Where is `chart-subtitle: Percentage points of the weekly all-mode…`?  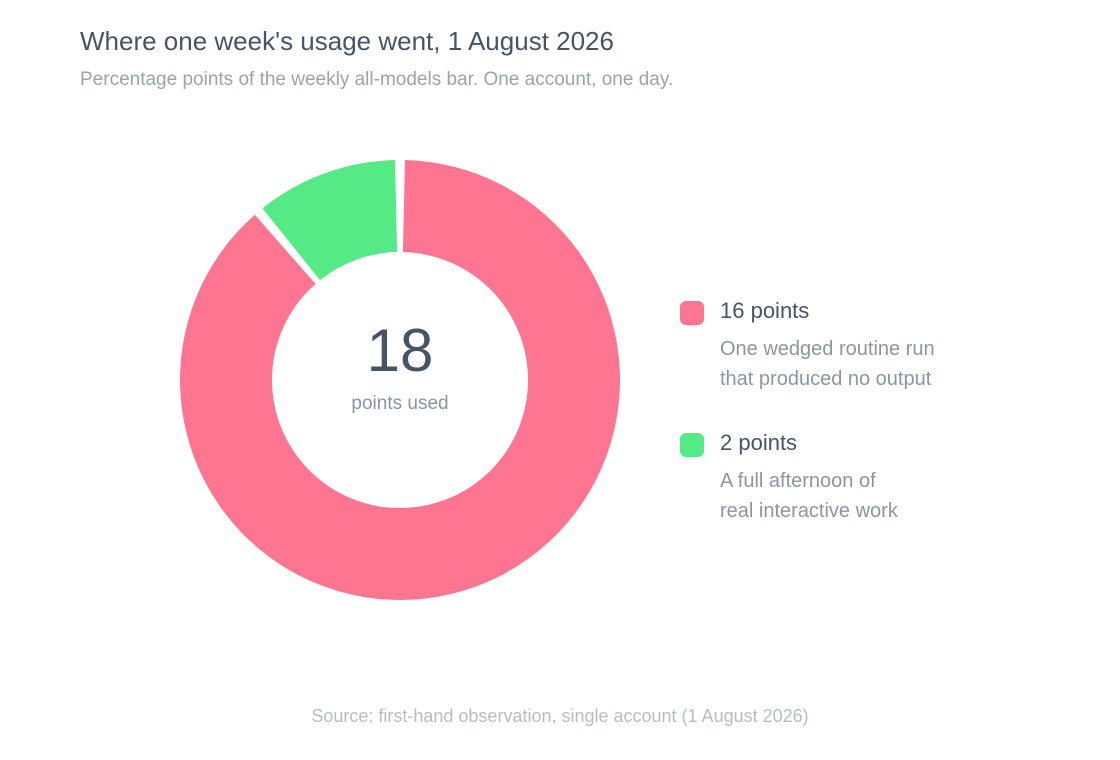 chart-subtitle: Percentage points of the weekly all-mode… is located at coordinates (377, 79).